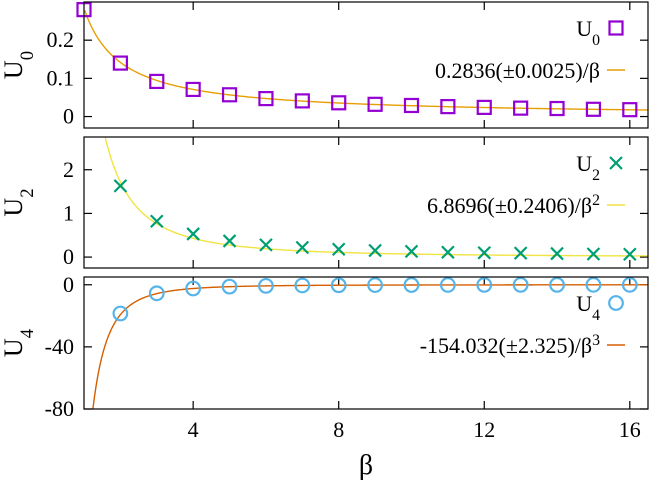 Image resolution: width=650 pixels, height=480 pixels. Describe the element at coordinates (513, 205) in the screenshot. I see `legend-label-fit: 6.8696(±0.2406)/β2` at that location.